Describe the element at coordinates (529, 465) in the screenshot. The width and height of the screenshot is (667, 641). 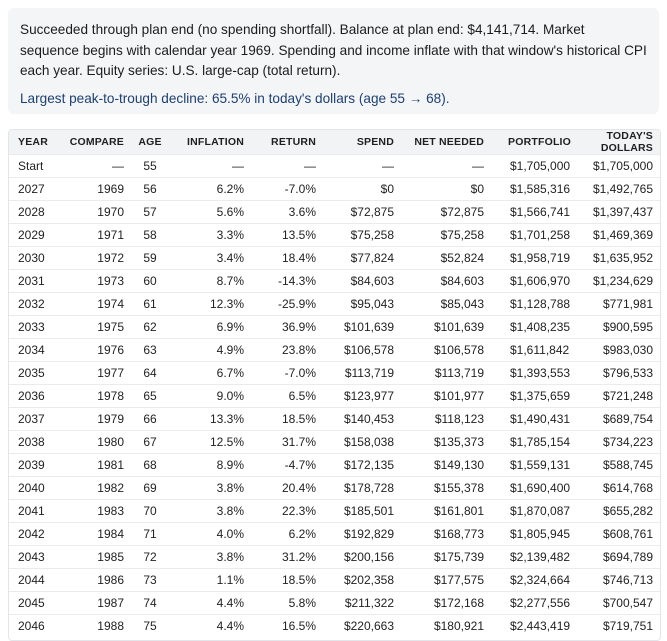
I see `cell-portfolio: $1,559,131` at that location.